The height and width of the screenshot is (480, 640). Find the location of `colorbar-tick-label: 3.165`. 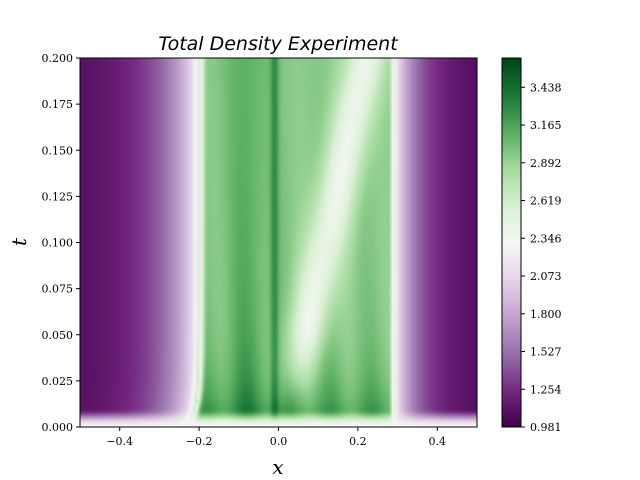

colorbar-tick-label: 3.165 is located at coordinates (546, 125).